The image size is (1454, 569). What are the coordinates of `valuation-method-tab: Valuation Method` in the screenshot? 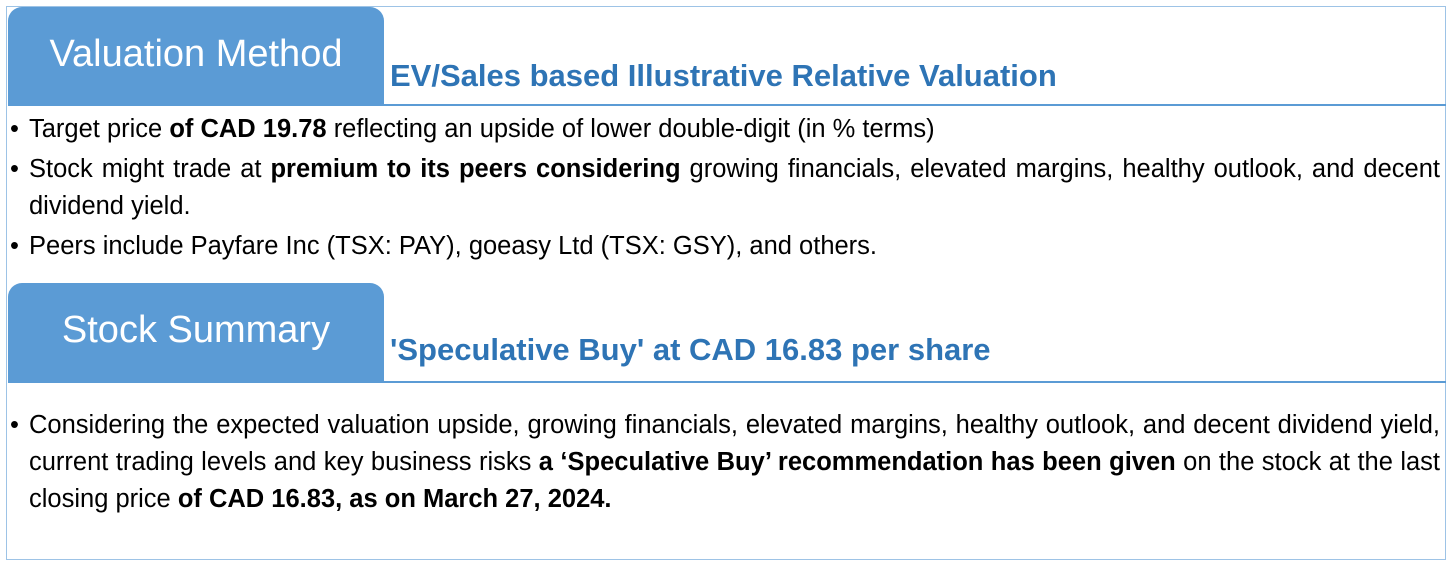 It's located at (196, 56).